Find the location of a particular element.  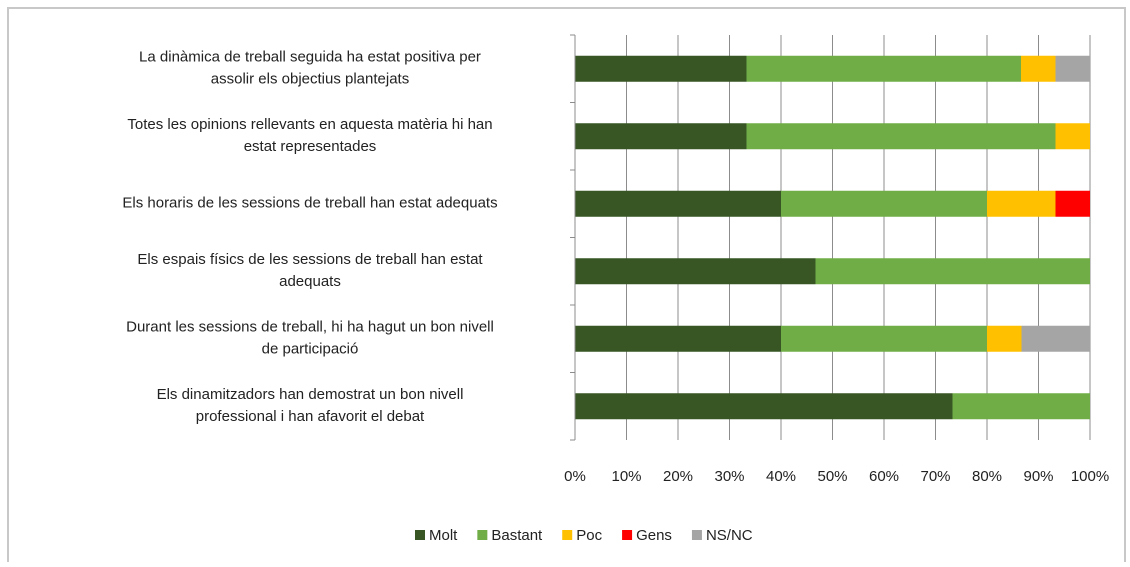

legend-label: Gens is located at coordinates (654, 535).